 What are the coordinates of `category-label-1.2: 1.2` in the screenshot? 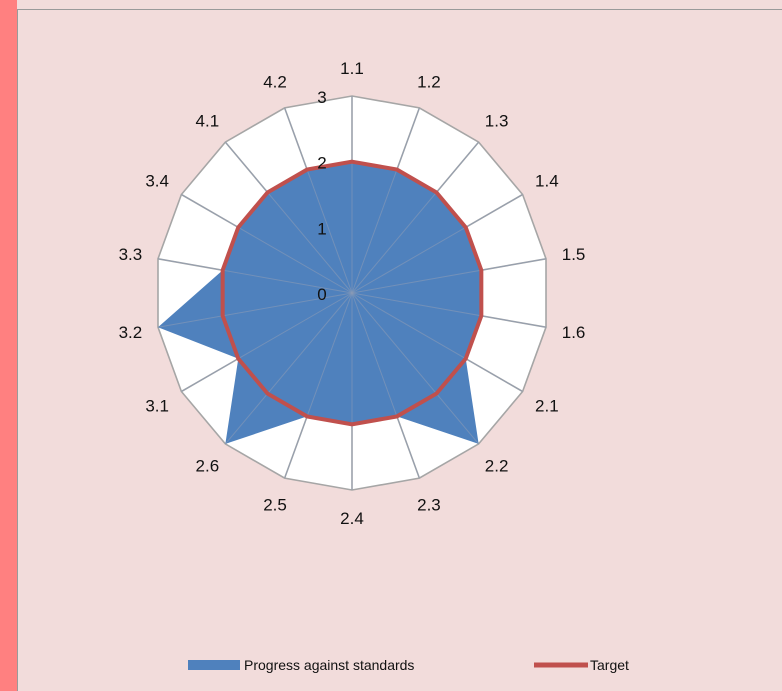 It's located at (429, 82).